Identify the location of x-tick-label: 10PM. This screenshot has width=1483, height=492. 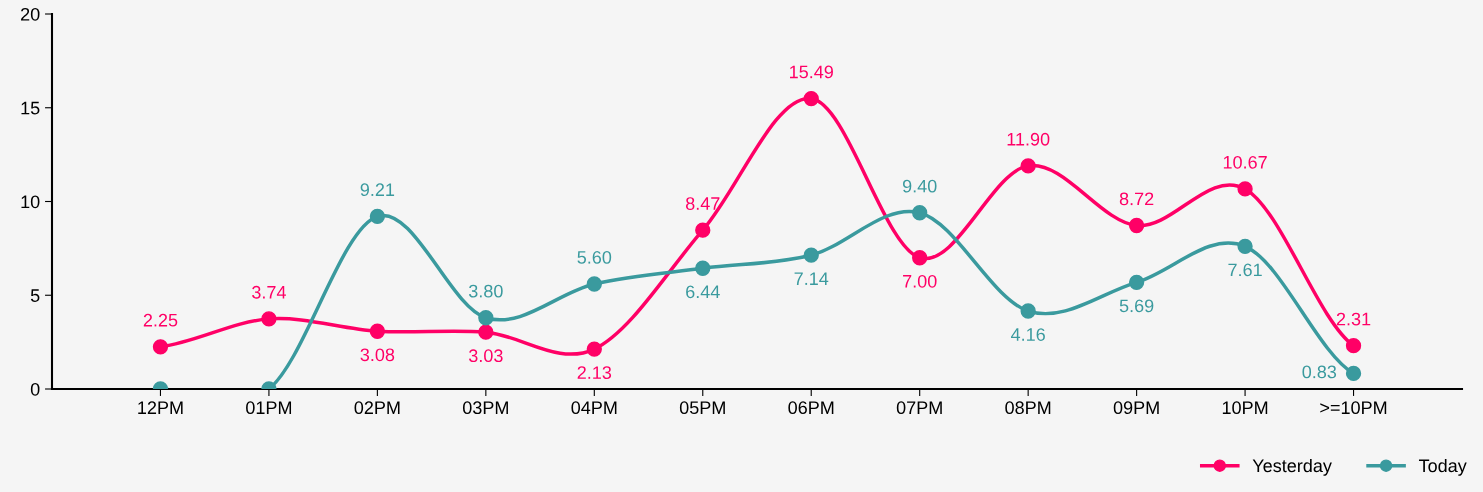
(1245, 408).